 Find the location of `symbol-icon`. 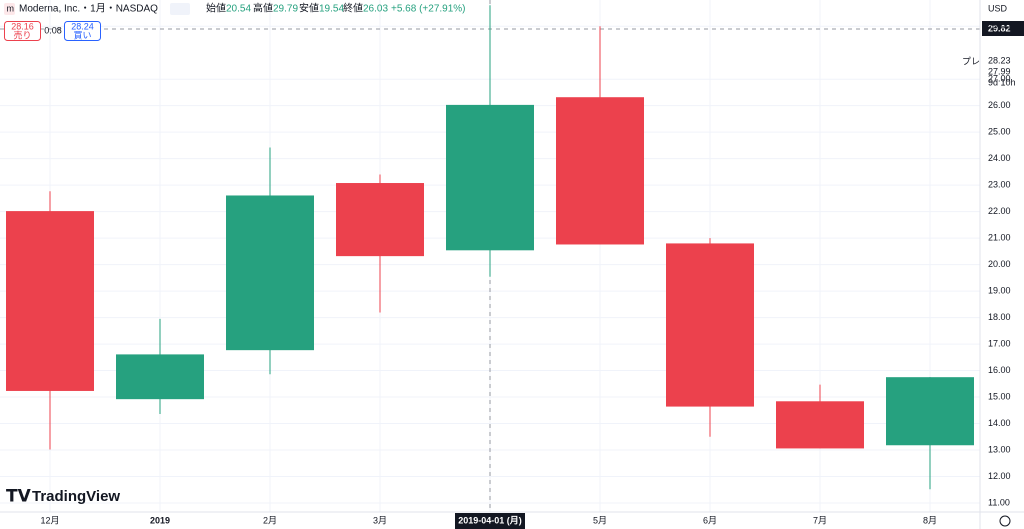

symbol-icon is located at coordinates (9, 9).